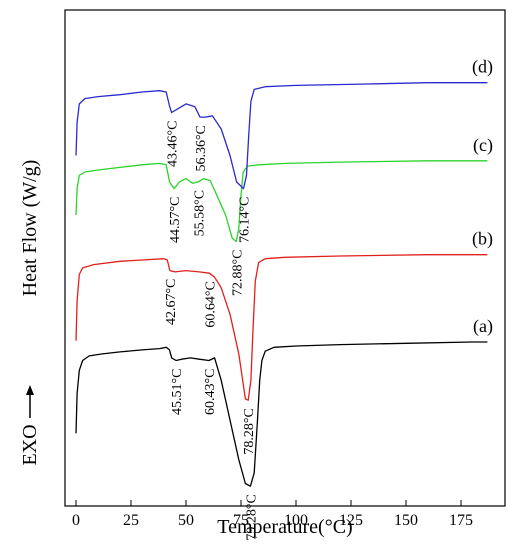 The width and height of the screenshot is (514, 544). I want to click on curve-id-labels: (a) (b) (c) (d), so click(482, 197).